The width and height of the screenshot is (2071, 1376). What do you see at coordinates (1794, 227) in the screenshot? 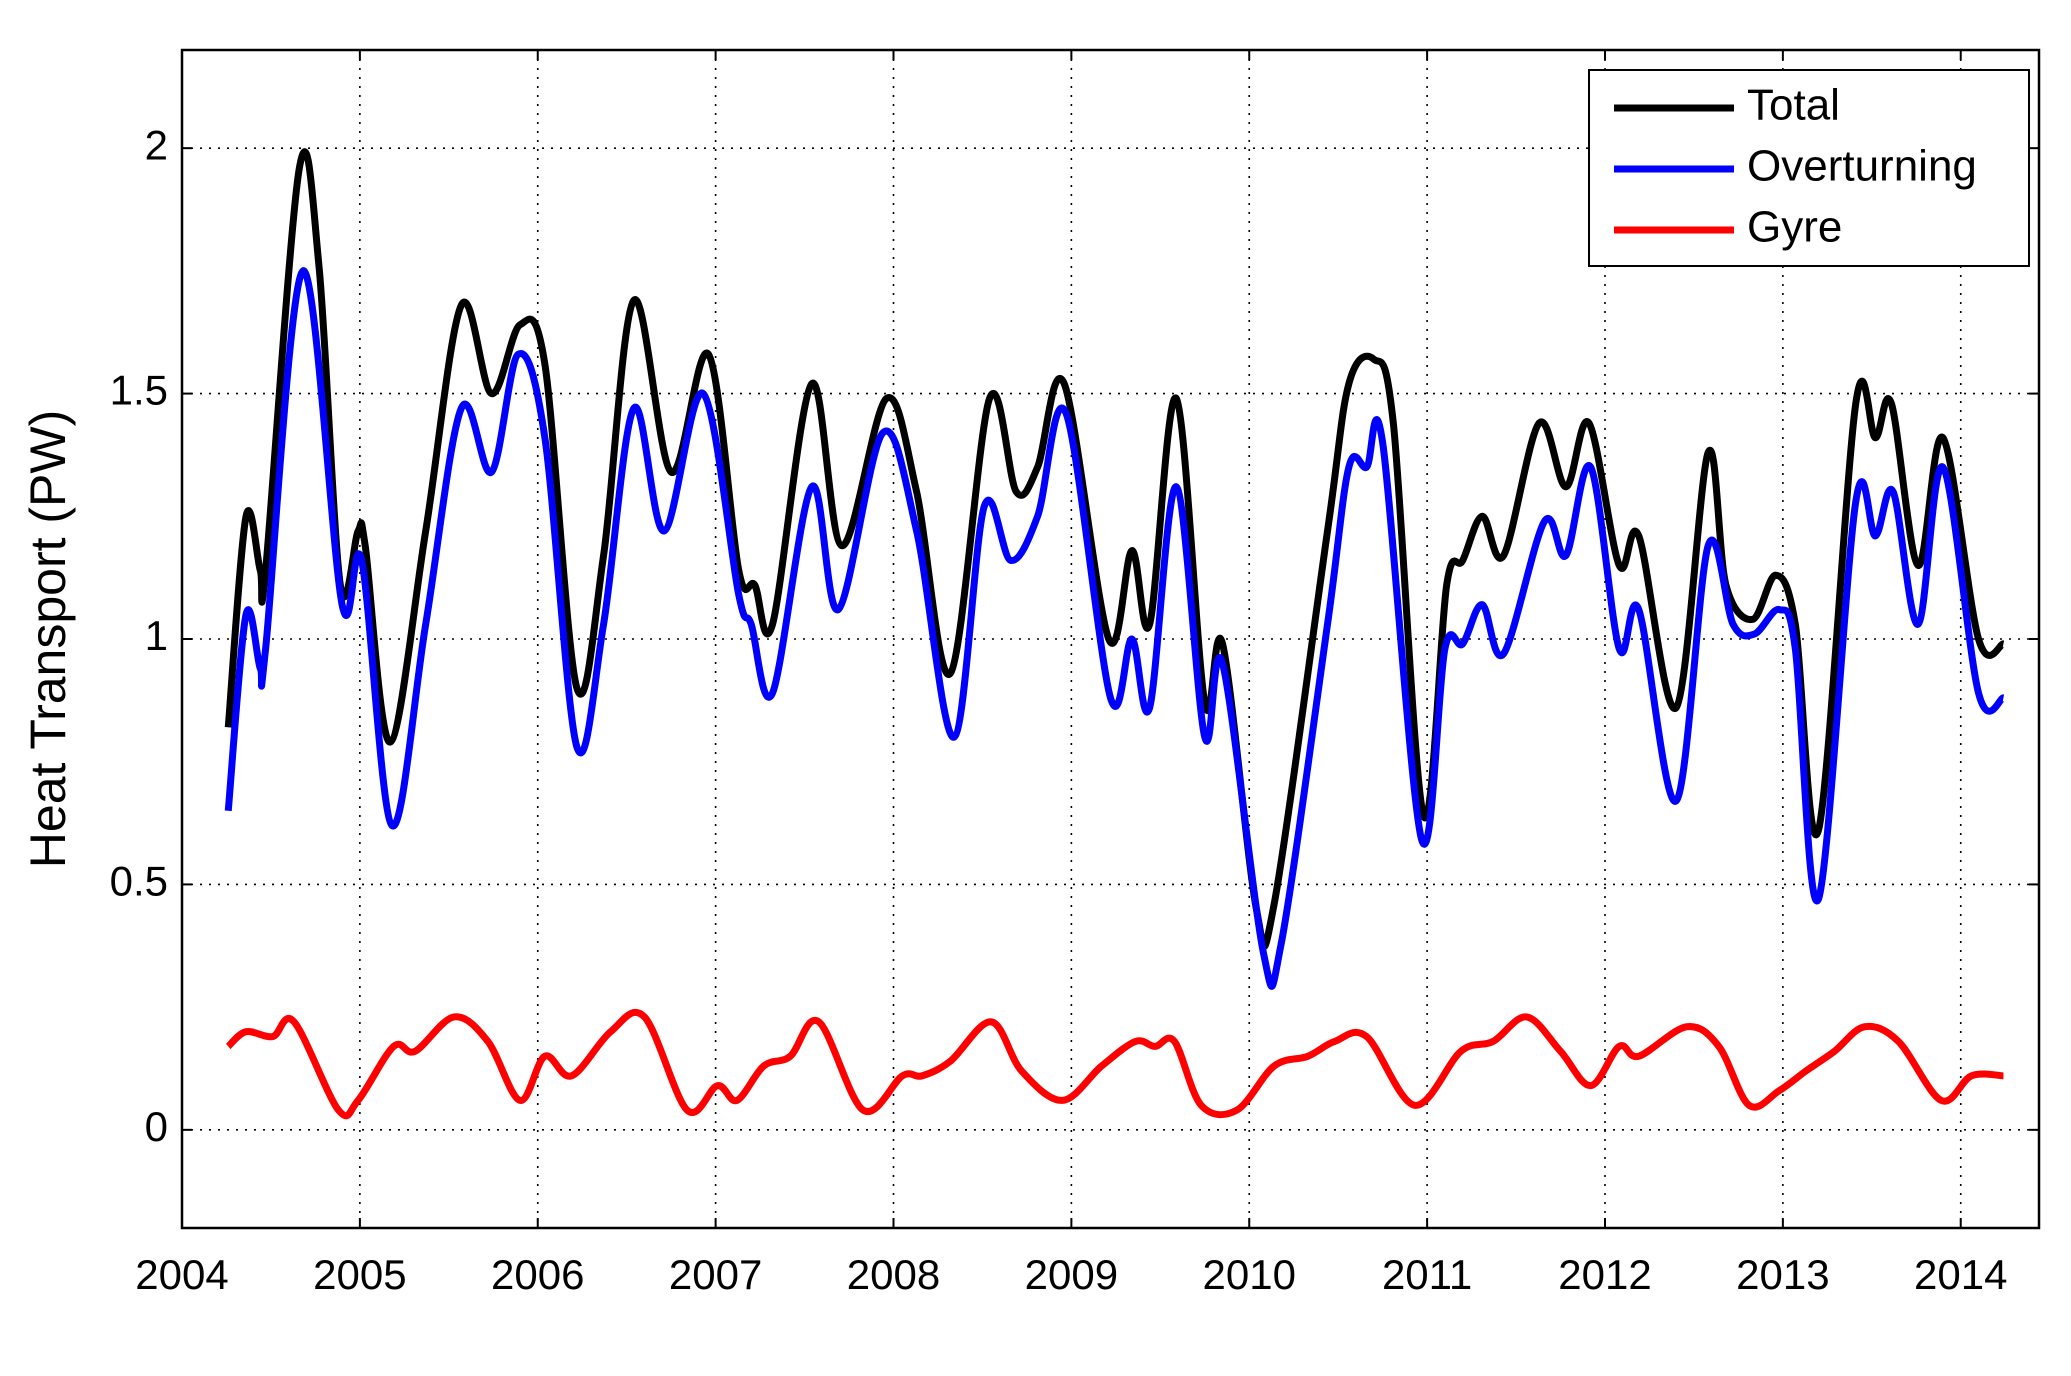
I see `legend-label: Gyre` at bounding box center [1794, 227].